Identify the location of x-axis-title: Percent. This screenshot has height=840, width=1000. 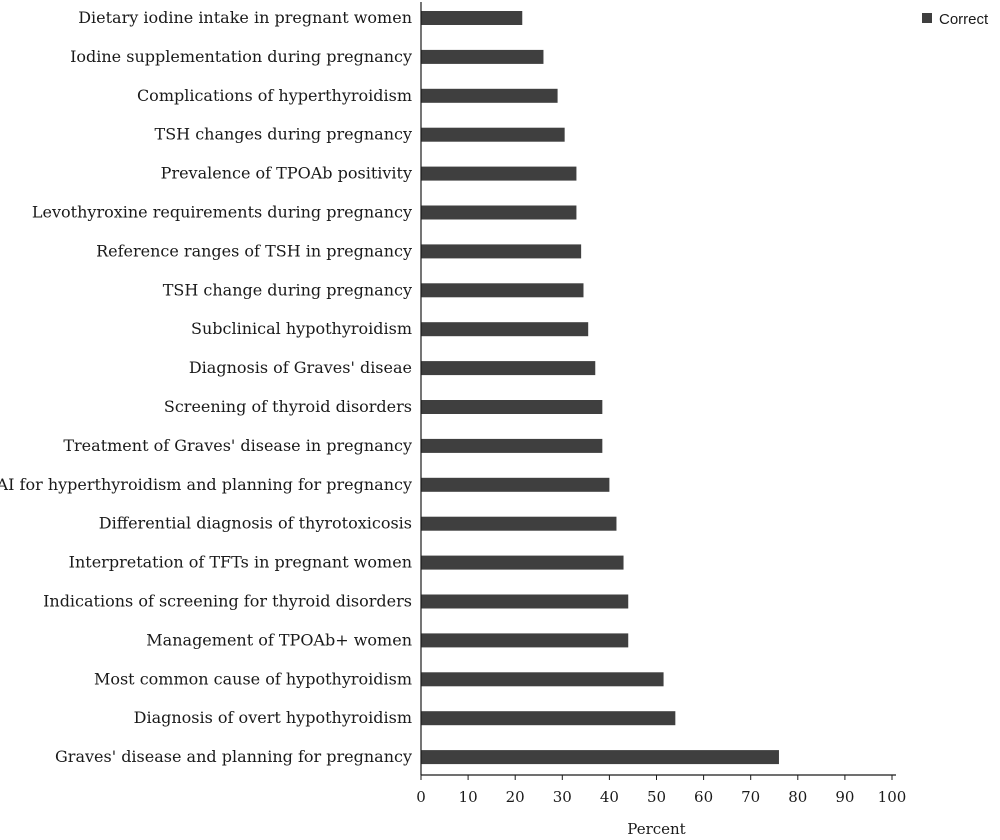
(656, 829).